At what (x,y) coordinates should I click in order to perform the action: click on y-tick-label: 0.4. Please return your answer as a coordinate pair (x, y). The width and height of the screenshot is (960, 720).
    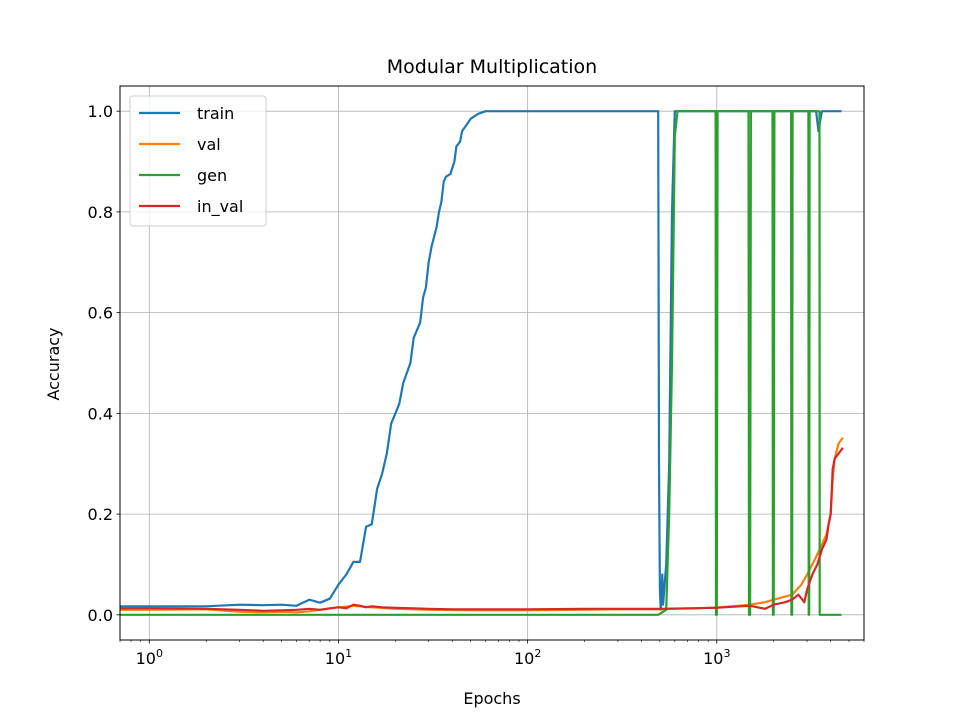
    Looking at the image, I should click on (100, 413).